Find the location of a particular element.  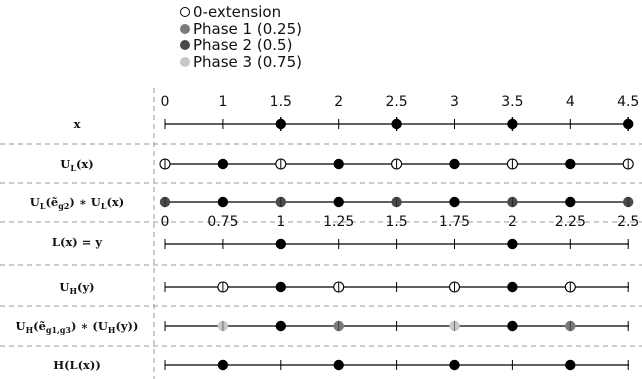

legend-item-phase-3: Phase 3 (0.75) is located at coordinates (241, 61).